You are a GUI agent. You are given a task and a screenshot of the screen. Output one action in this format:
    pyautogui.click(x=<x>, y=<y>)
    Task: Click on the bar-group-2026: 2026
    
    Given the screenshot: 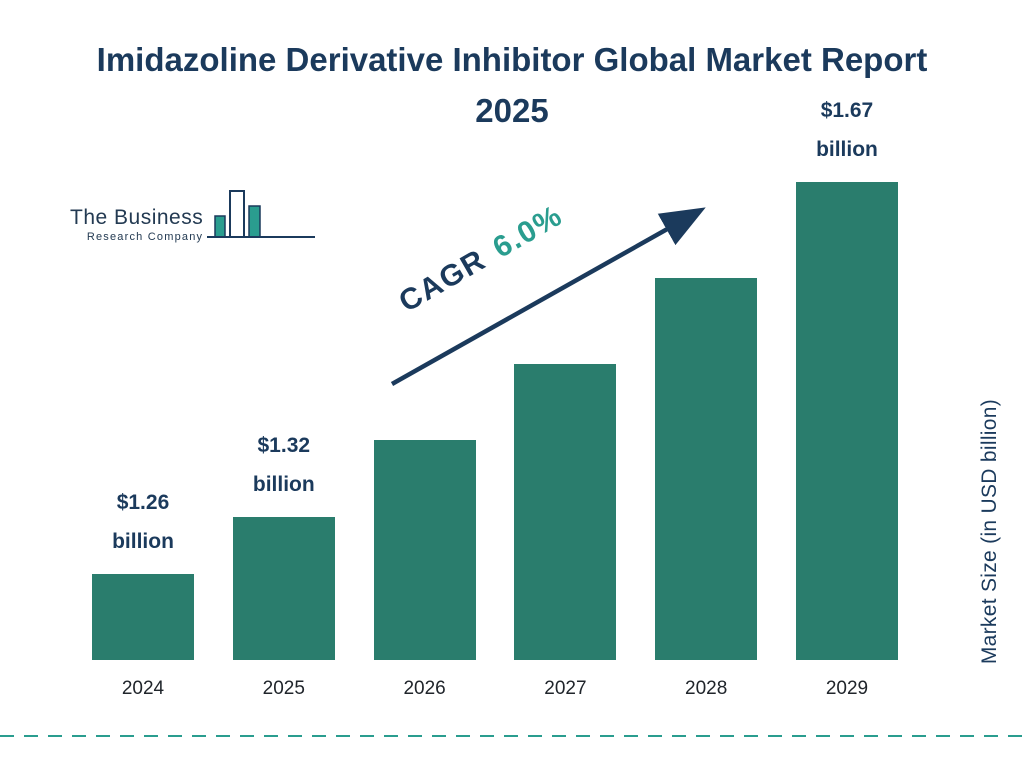 What is the action you would take?
    pyautogui.click(x=424, y=569)
    